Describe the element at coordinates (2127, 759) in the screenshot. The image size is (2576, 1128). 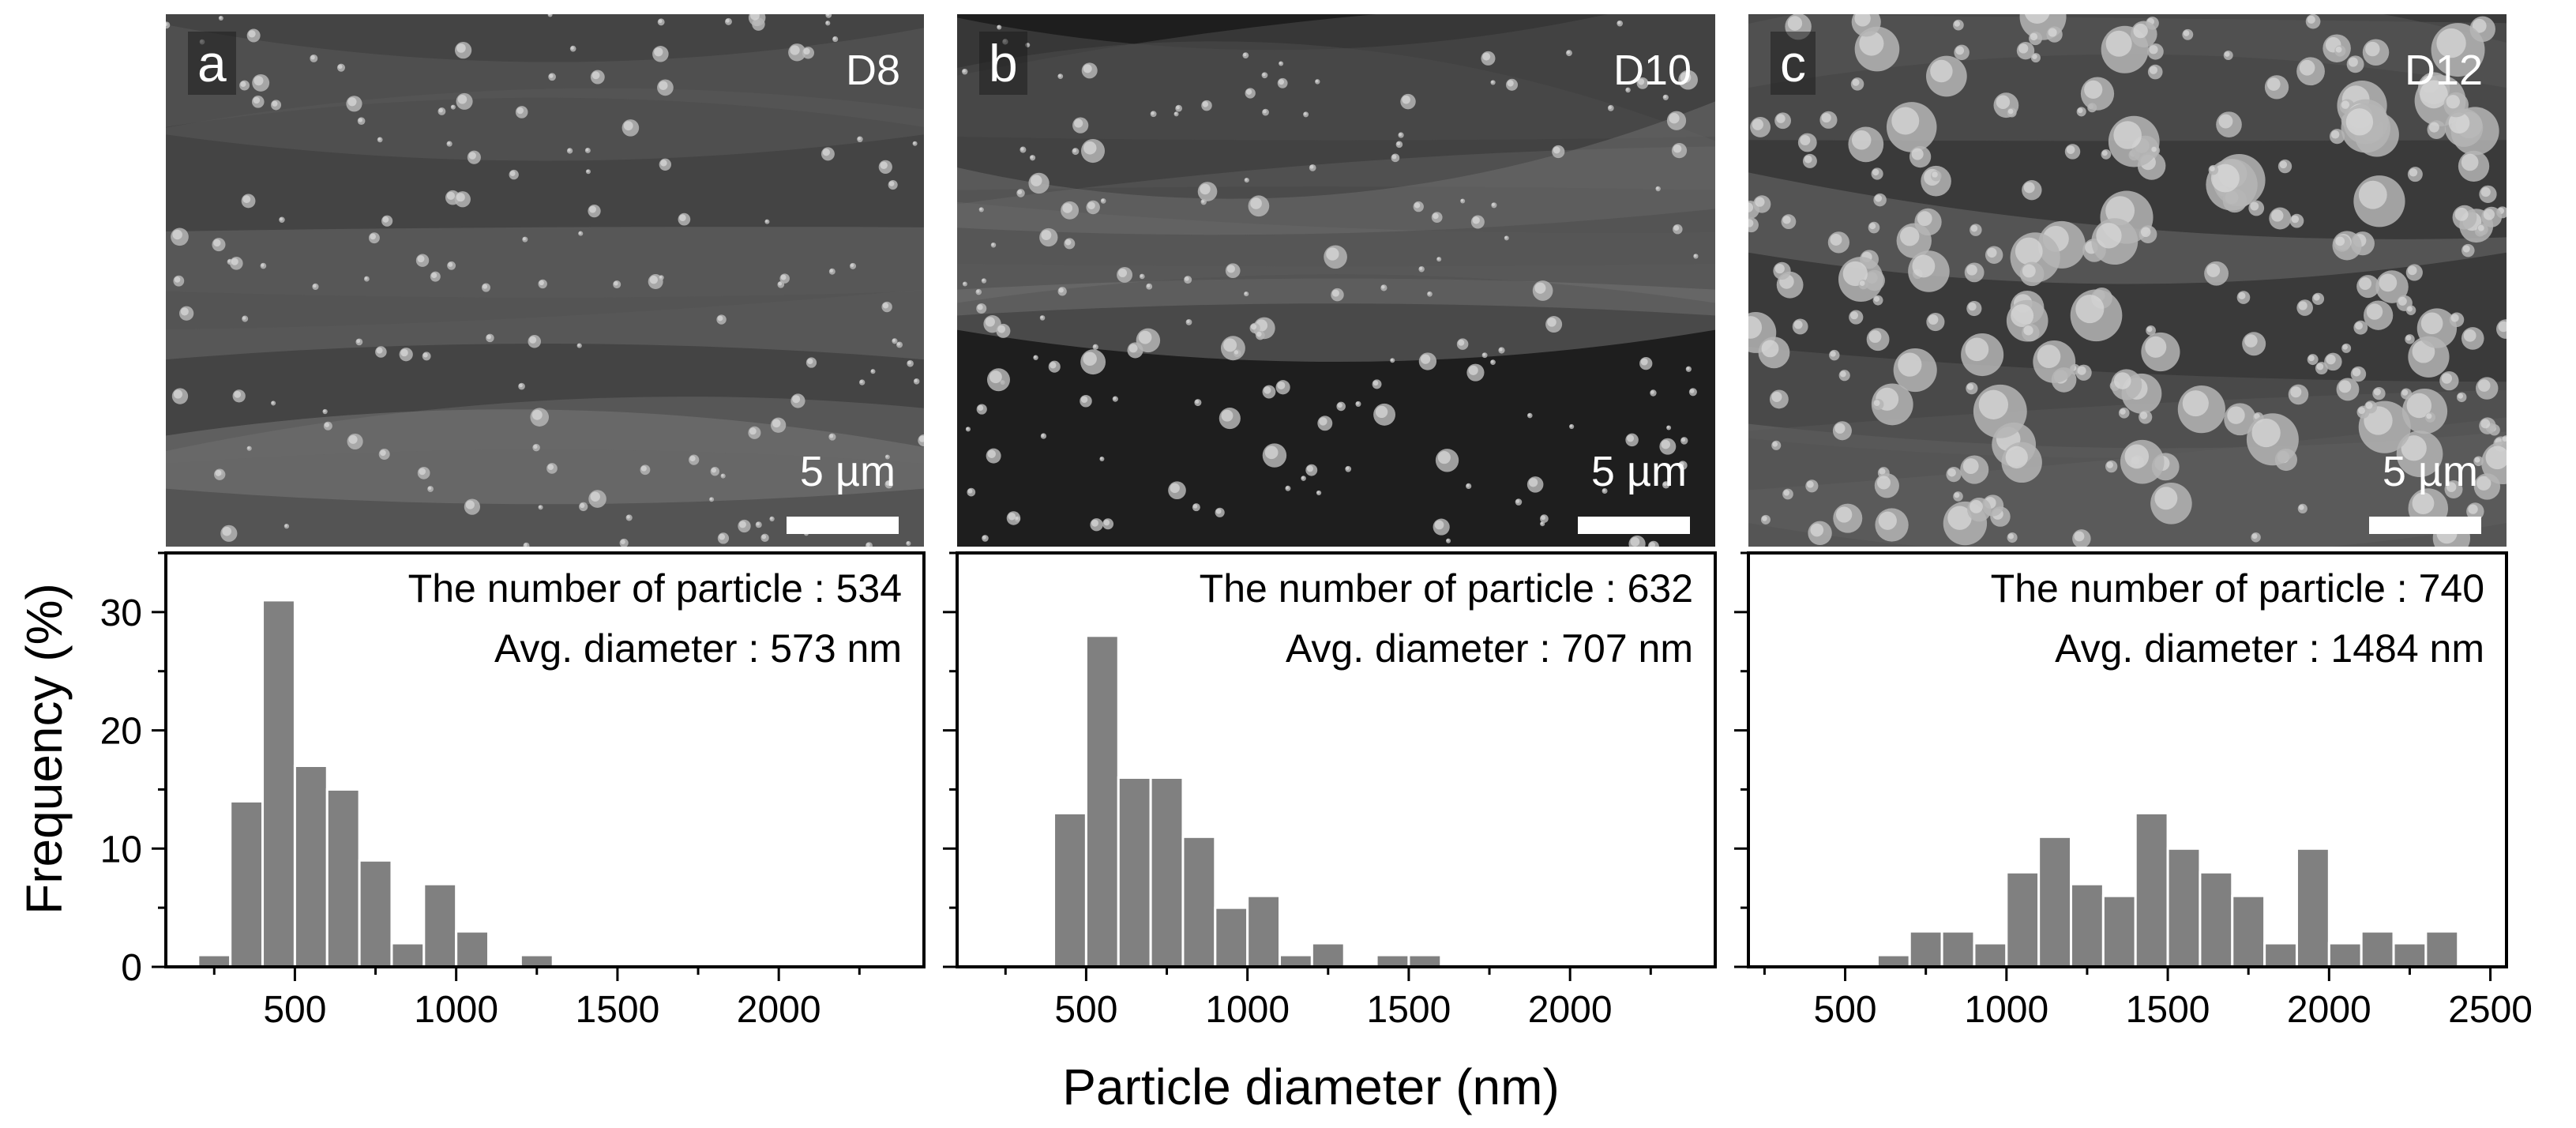
I see `plot-frame-c` at that location.